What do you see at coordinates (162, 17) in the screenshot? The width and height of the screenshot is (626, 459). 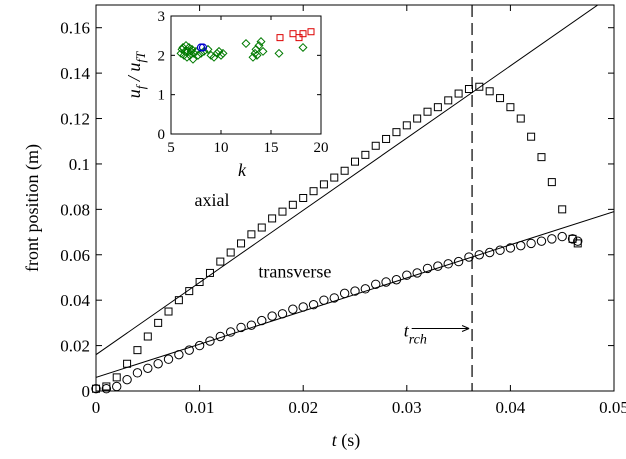 I see `inset-y-tick-label: 3` at bounding box center [162, 17].